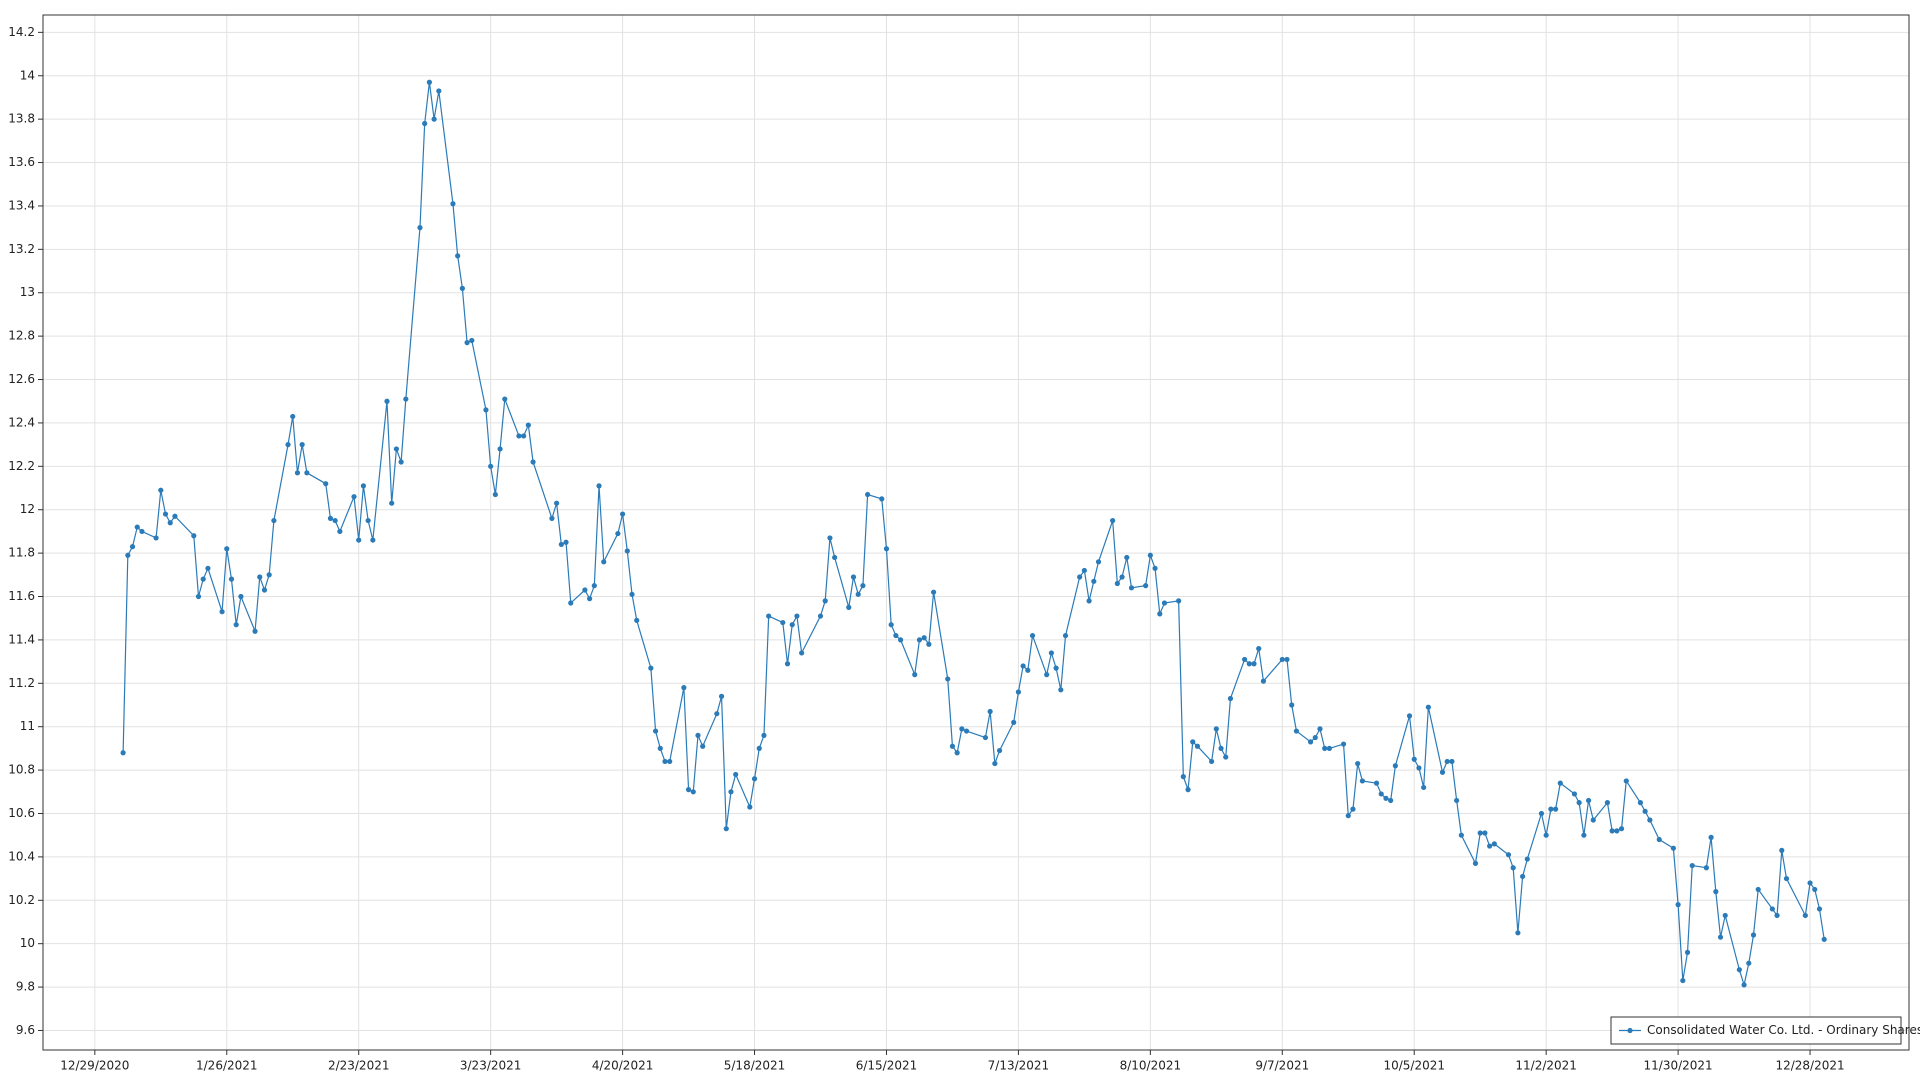  What do you see at coordinates (94, 1066) in the screenshot?
I see `x-tick-label: 12/29/2020` at bounding box center [94, 1066].